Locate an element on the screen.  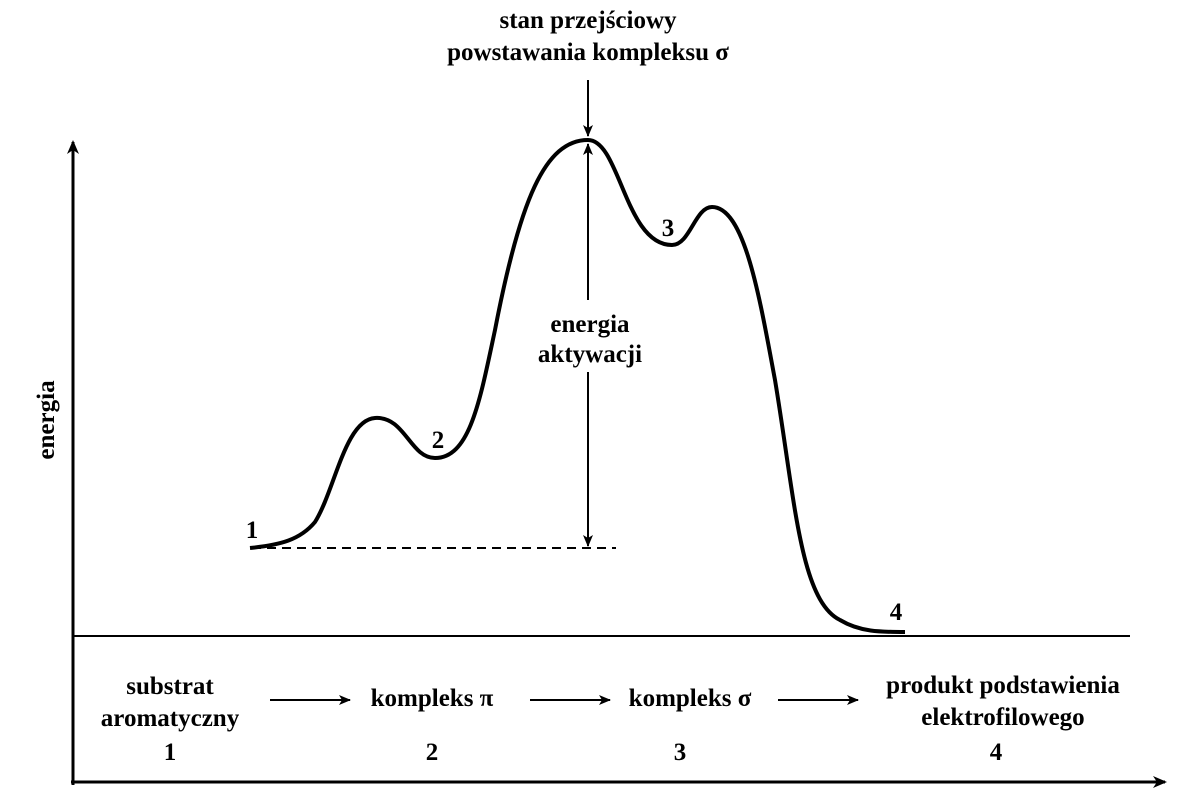
stage-1-number: 1 is located at coordinates (170, 752).